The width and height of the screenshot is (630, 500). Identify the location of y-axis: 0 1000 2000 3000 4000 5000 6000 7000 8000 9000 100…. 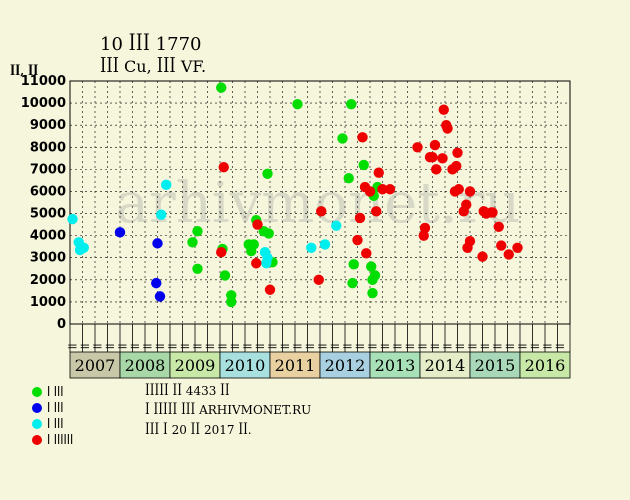
(43, 203).